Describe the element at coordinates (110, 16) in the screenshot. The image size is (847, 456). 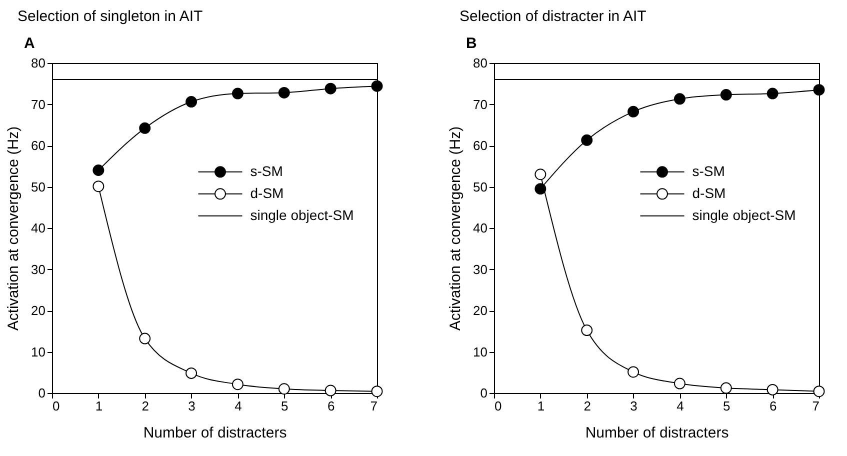
I see `chart-title: Selection of singleton in AIT` at that location.